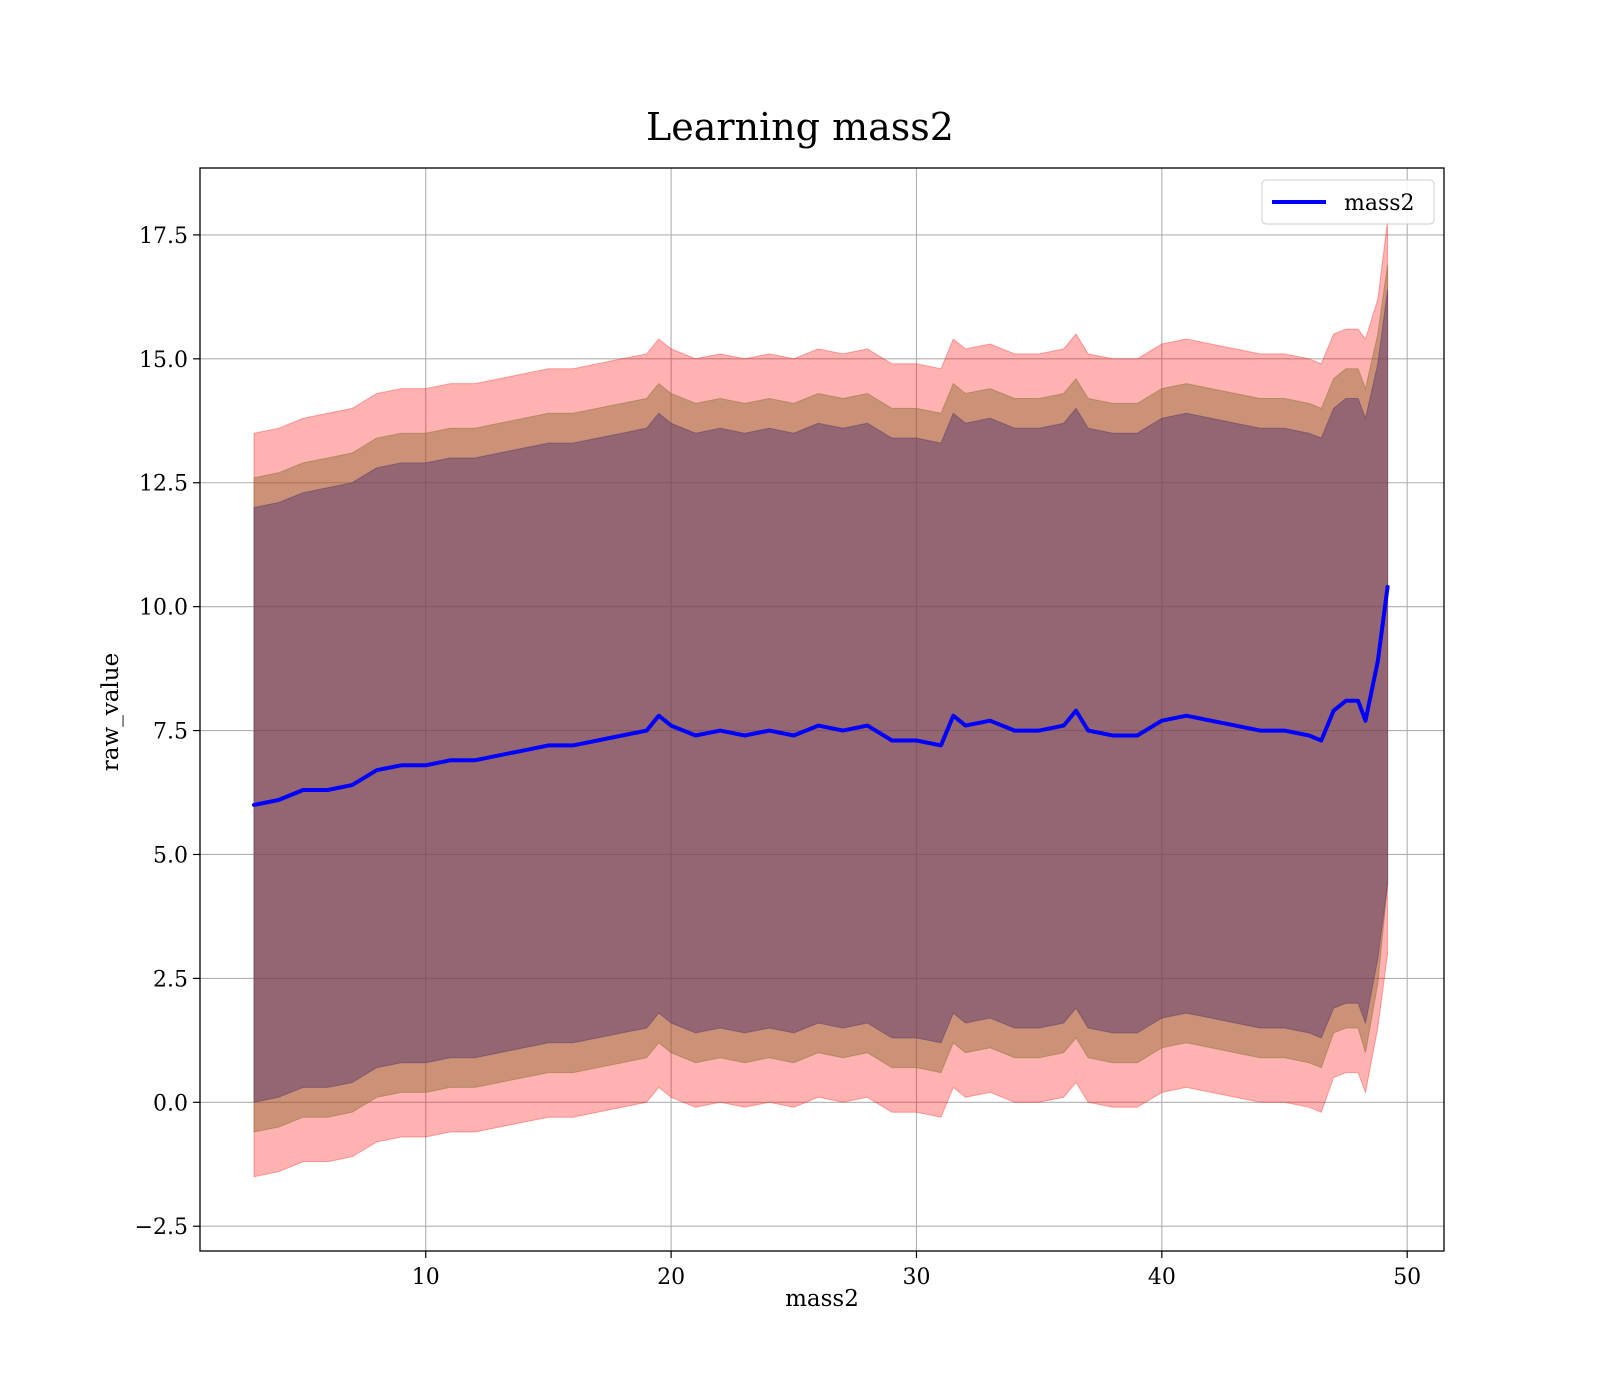 This screenshot has width=1600, height=1400. Describe the element at coordinates (170, 979) in the screenshot. I see `y-tick-label: 2.5` at that location.